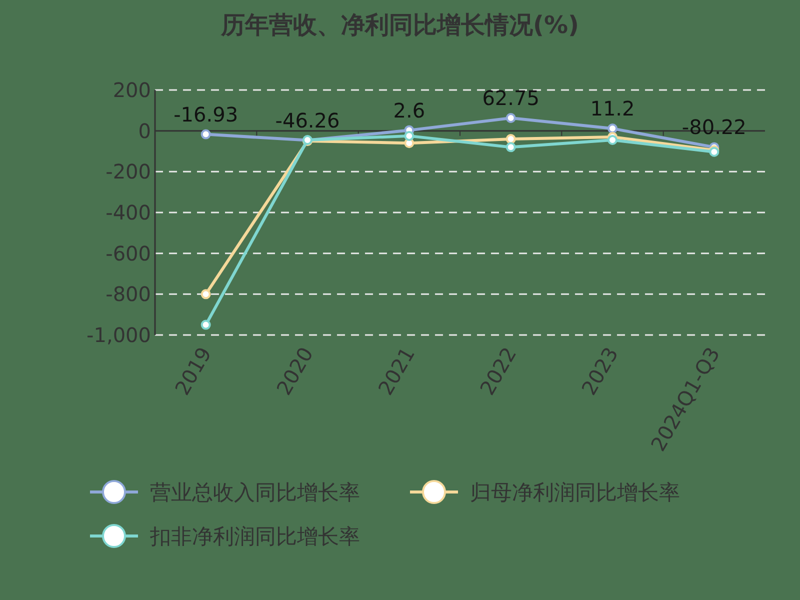  I want to click on data-label: -16.93, so click(206, 114).